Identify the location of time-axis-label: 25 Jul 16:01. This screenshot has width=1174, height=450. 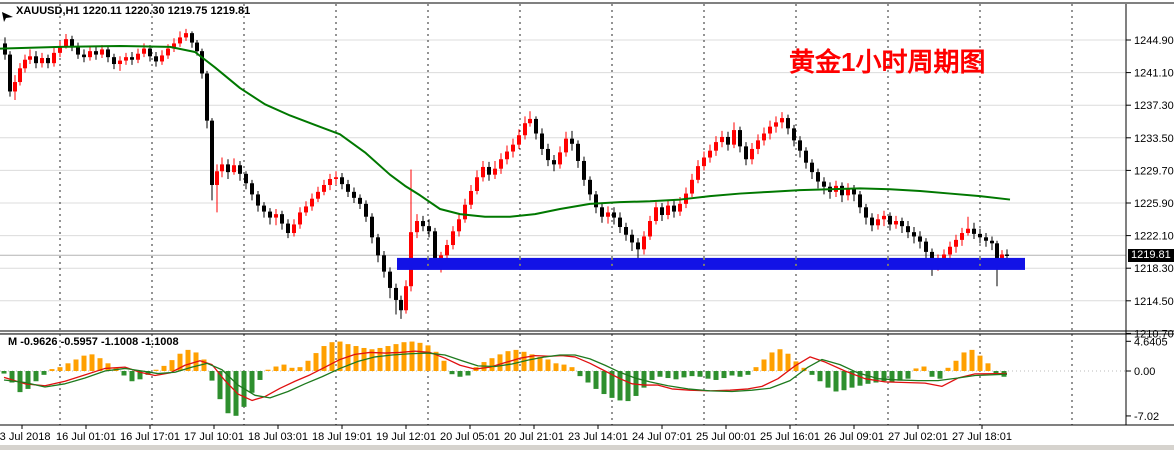
(790, 437).